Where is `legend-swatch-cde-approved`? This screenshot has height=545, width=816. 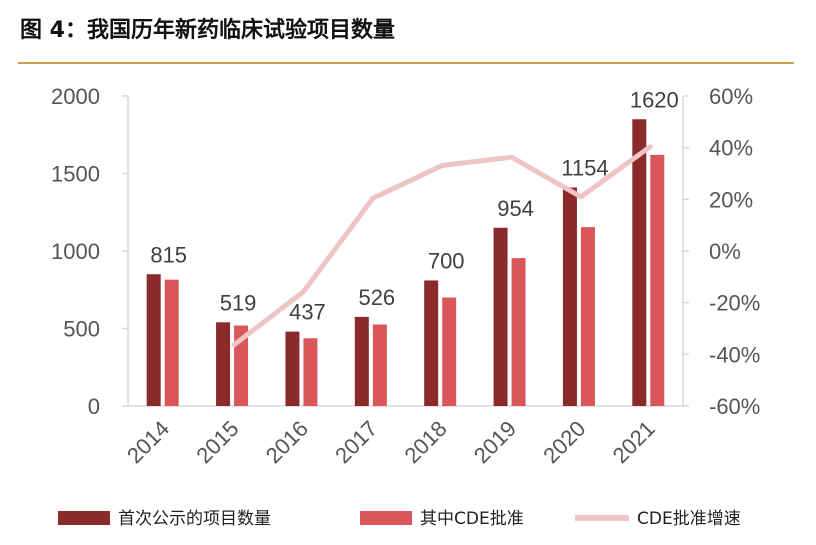
legend-swatch-cde-approved is located at coordinates (386, 518).